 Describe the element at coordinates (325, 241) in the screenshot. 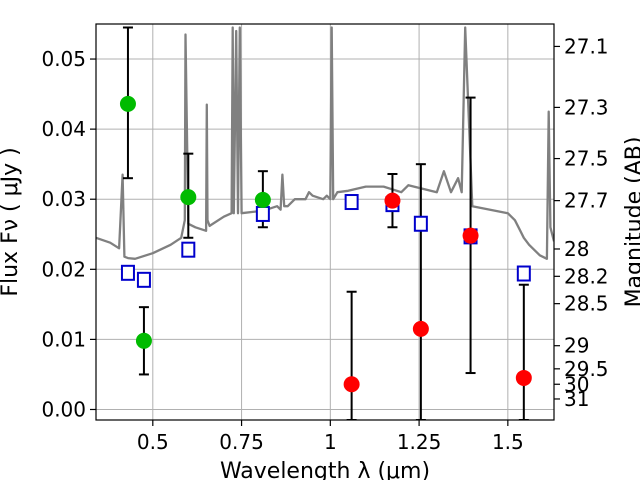

I see `model-band-boxes` at that location.